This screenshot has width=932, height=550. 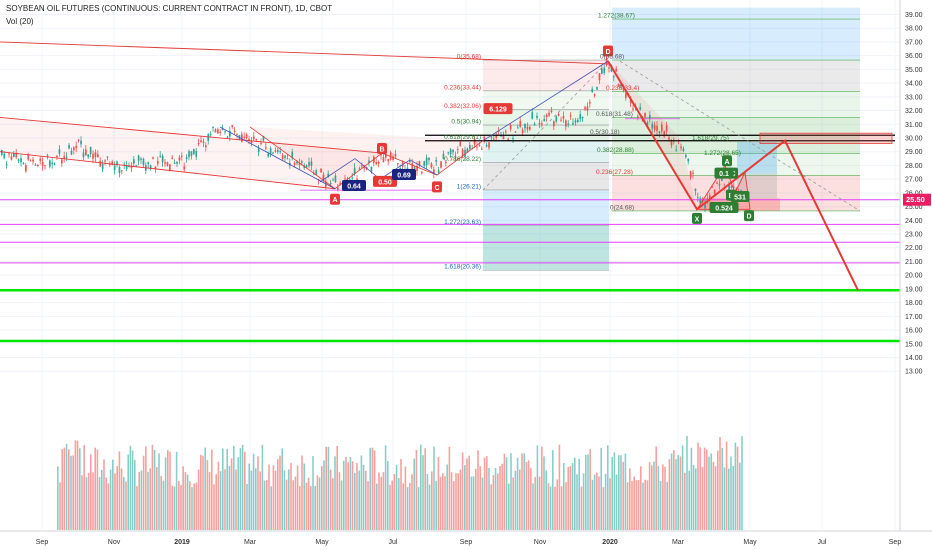 I want to click on price-tick-label: 36.00, so click(x=914, y=56).